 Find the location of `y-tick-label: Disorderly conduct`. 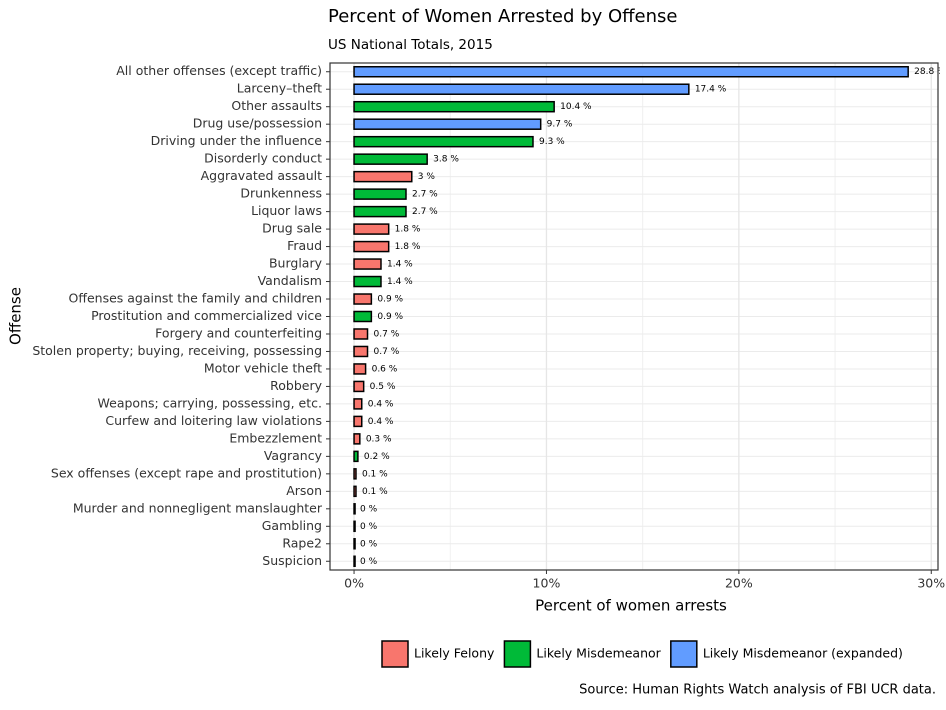

y-tick-label: Disorderly conduct is located at coordinates (263, 158).